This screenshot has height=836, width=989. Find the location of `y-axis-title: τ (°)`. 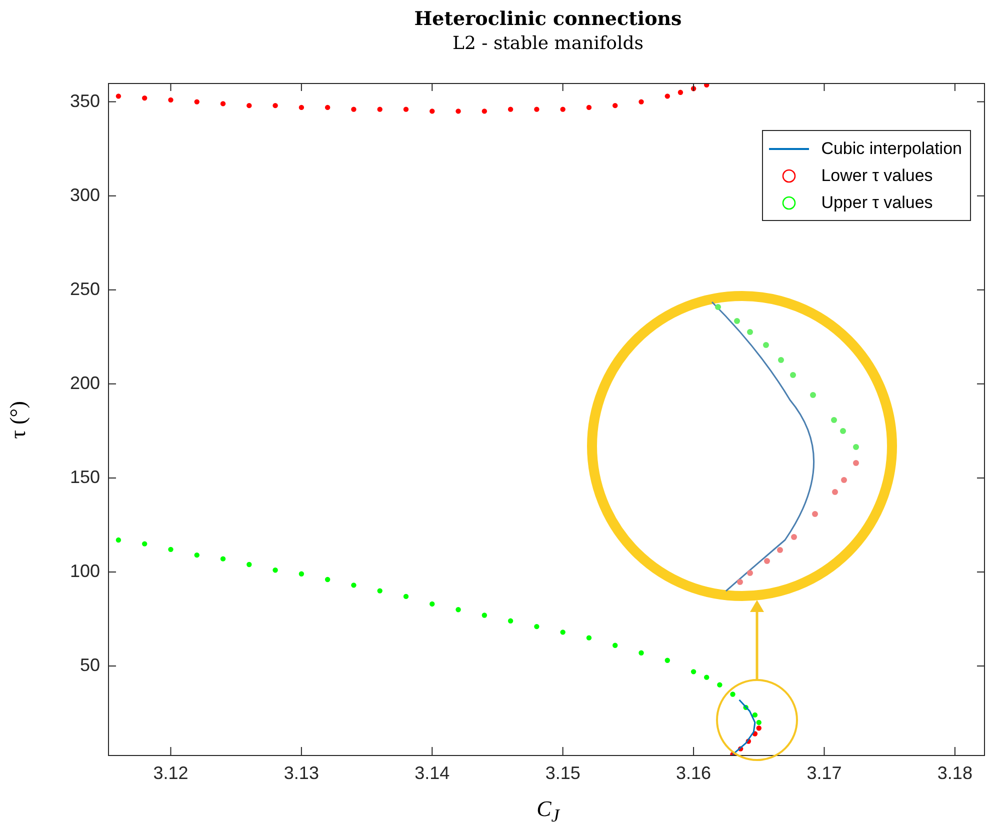

y-axis-title: τ (°) is located at coordinates (18, 420).